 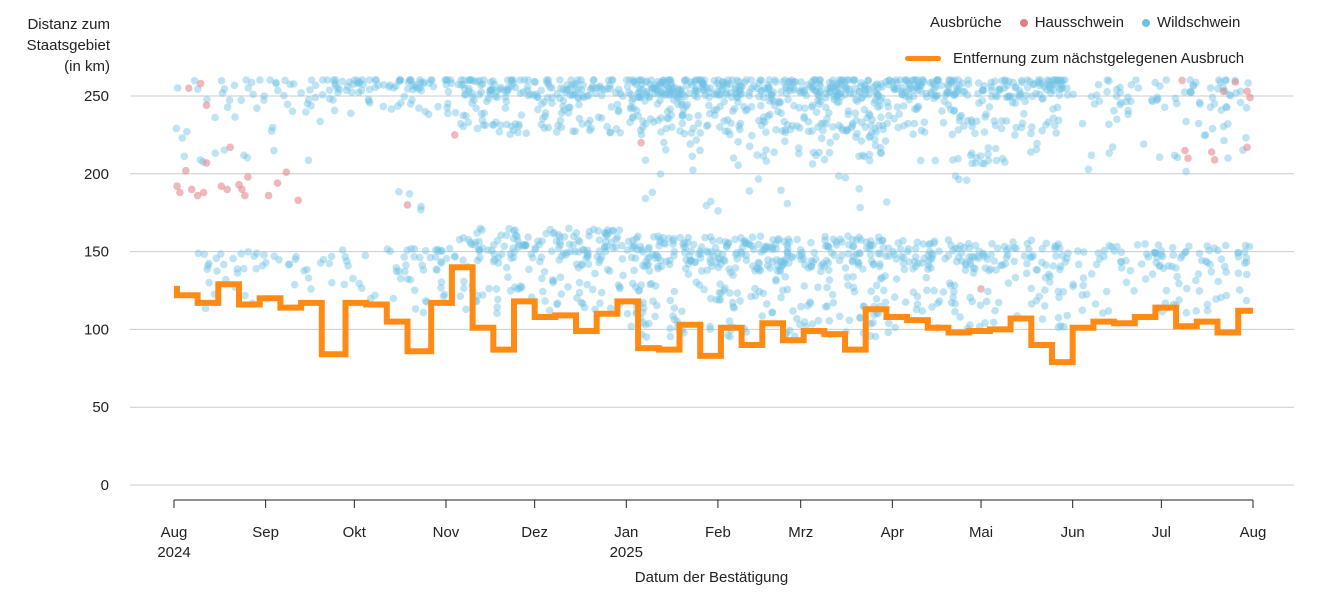 What do you see at coordinates (1190, 22) in the screenshot?
I see `legend-item-wildschwein: Wildschwein` at bounding box center [1190, 22].